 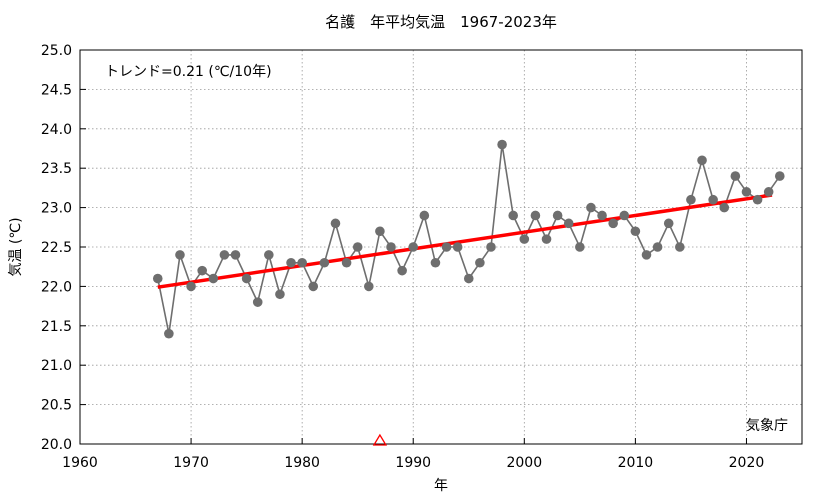 I want to click on x-tick-label: 1990, so click(x=413, y=463).